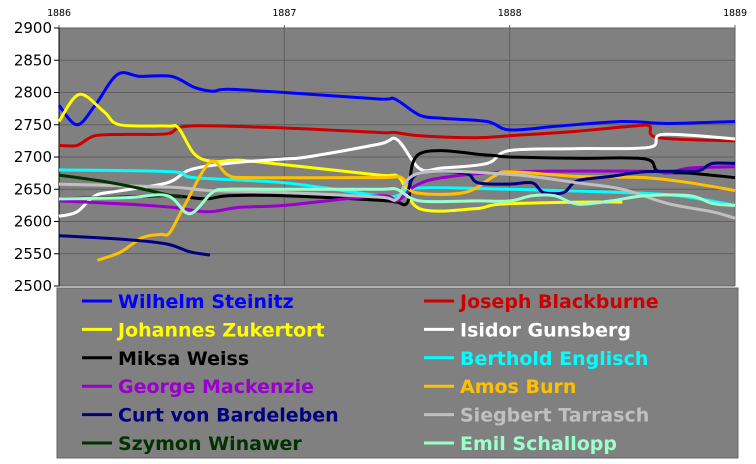 The image size is (756, 464). What do you see at coordinates (735, 13) in the screenshot?
I see `x-tick-label: 1889` at bounding box center [735, 13].